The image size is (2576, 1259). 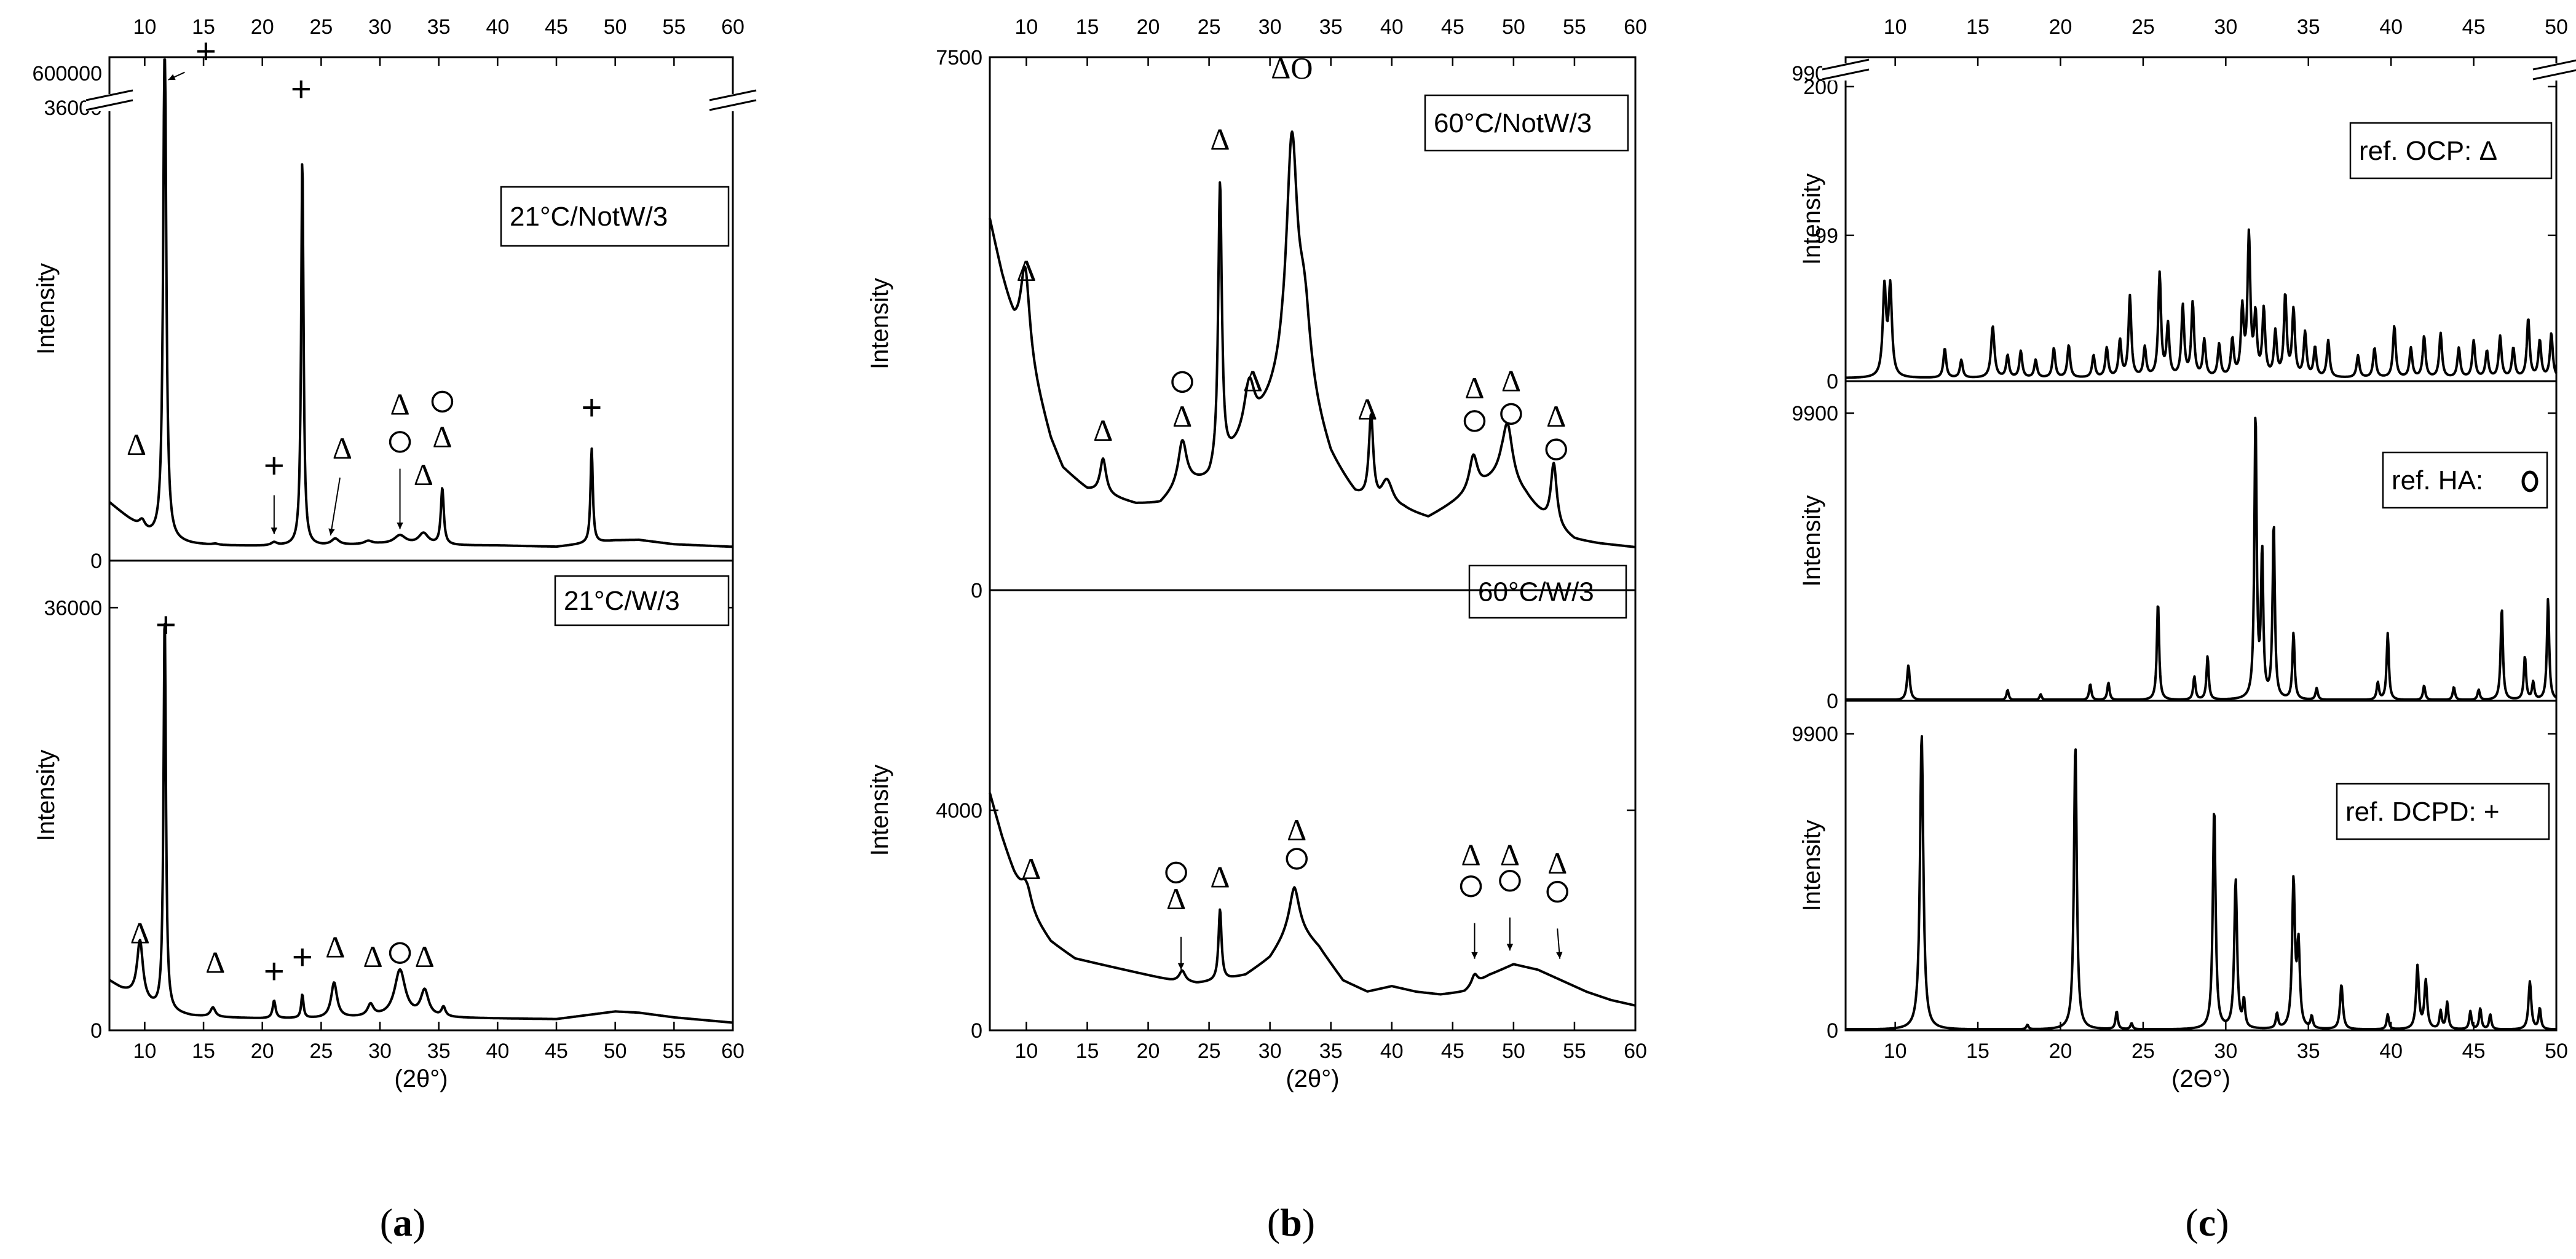 What do you see at coordinates (1270, 27) in the screenshot?
I see `top-tick-label: 30` at bounding box center [1270, 27].